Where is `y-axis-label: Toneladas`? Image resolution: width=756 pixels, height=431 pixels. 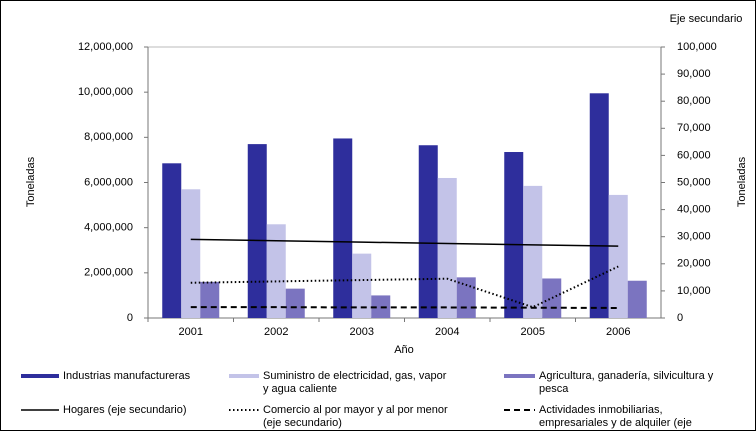
y-axis-label: Toneladas is located at coordinates (31, 181).